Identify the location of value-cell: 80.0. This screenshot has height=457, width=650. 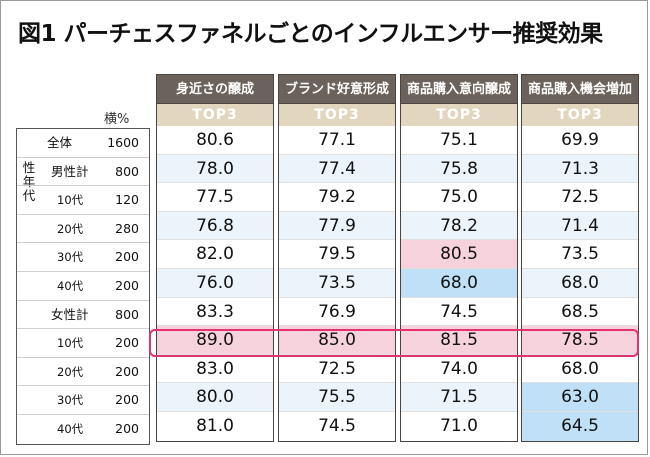
(215, 397).